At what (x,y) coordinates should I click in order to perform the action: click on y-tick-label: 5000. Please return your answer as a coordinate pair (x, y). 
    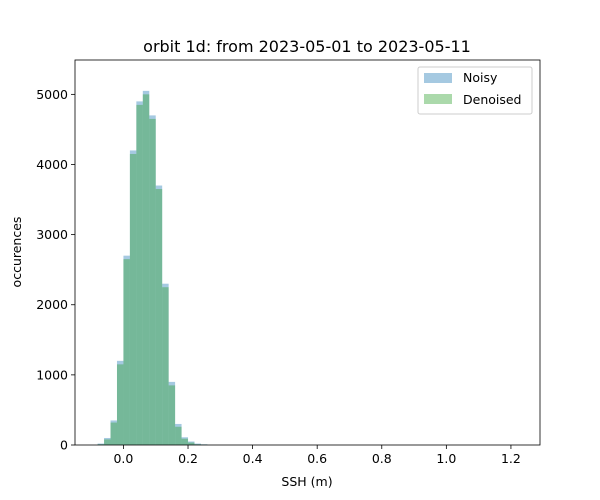
    Looking at the image, I should click on (52, 94).